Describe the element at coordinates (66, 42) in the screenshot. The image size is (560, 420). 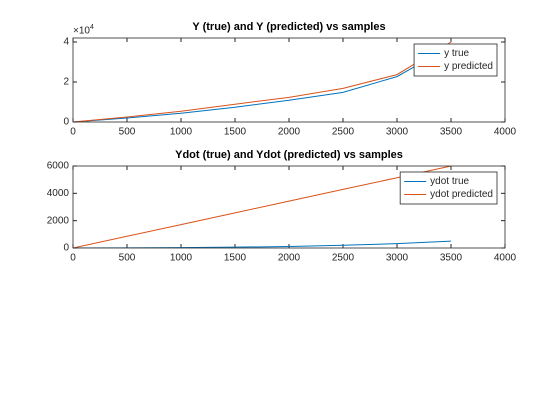
I see `y-tick-label: 4` at that location.